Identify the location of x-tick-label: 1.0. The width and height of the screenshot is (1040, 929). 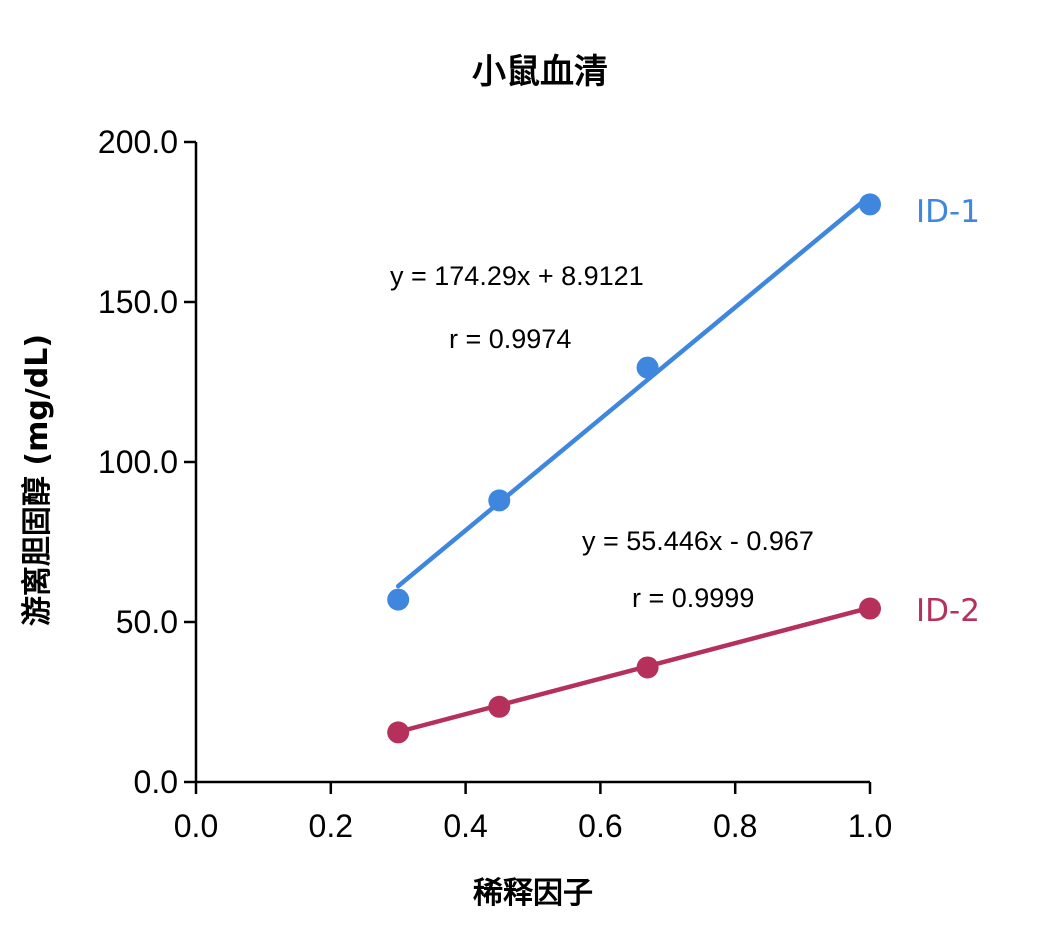
(870, 826).